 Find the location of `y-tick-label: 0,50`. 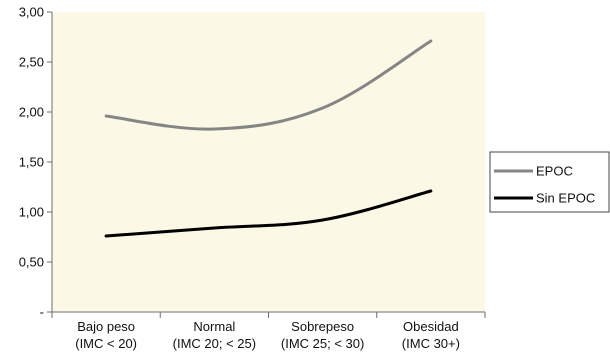

y-tick-label: 0,50 is located at coordinates (31, 262).